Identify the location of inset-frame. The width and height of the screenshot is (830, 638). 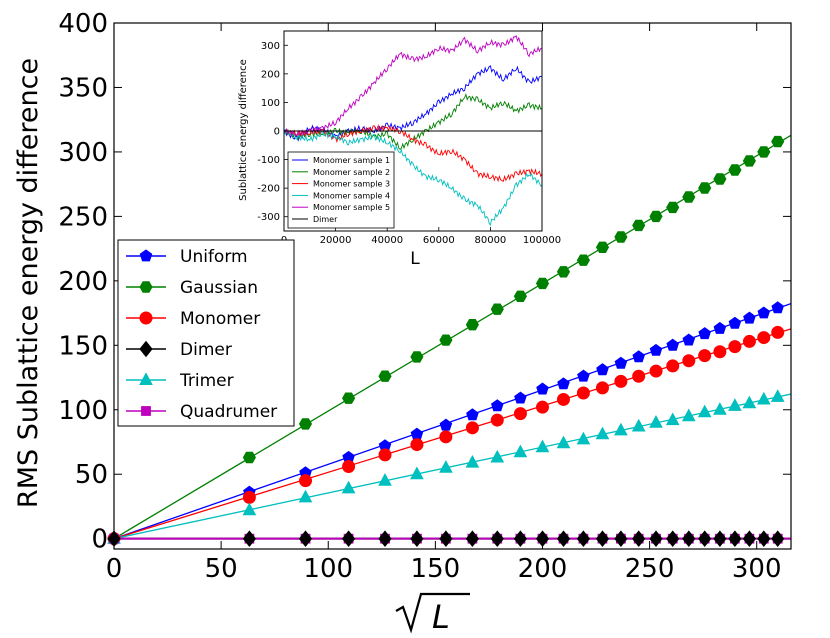
(413, 131).